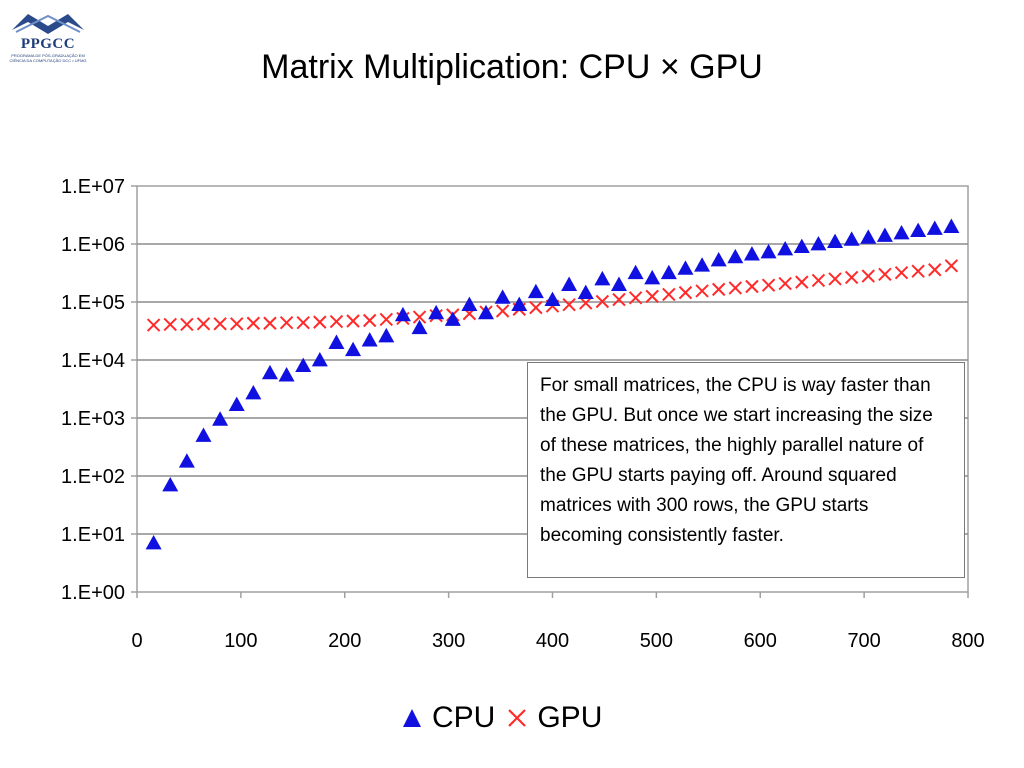 This screenshot has width=1024, height=768. Describe the element at coordinates (93, 361) in the screenshot. I see `y-tick-label-4: 1.E+04` at that location.